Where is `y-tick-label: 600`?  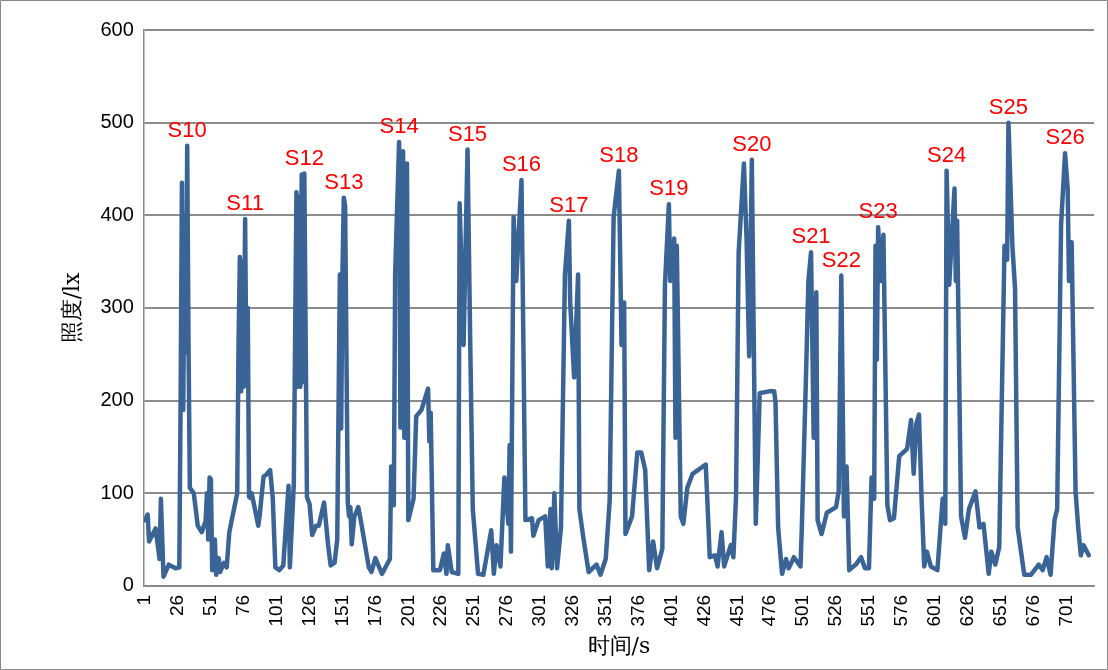 y-tick-label: 600 is located at coordinates (117, 28).